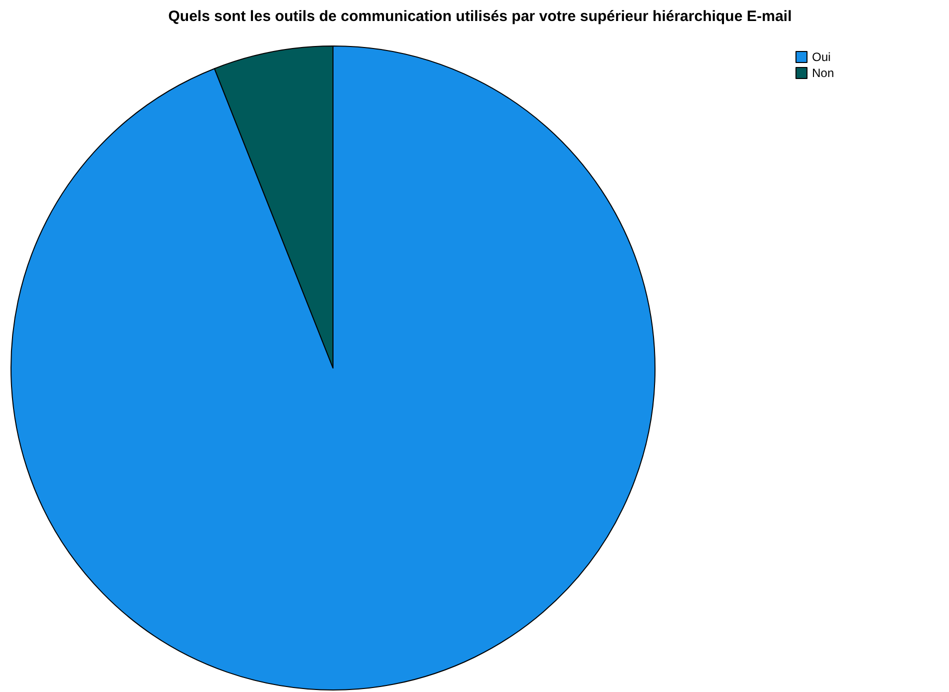  What do you see at coordinates (480, 16) in the screenshot?
I see `chart-title: Quels sont les outils de communication utilisés par votre supérieur hiérarchique E-mail` at bounding box center [480, 16].